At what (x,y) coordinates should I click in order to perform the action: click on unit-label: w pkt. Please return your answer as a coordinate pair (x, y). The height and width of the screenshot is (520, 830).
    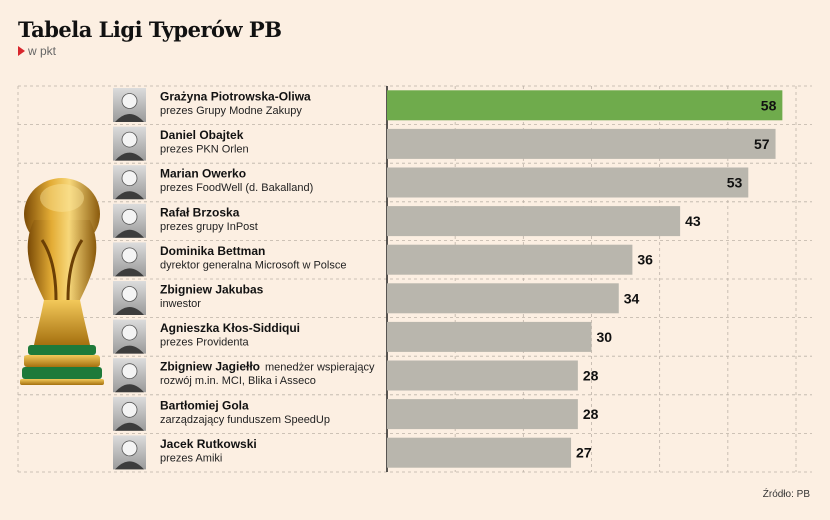
    Looking at the image, I should click on (37, 51).